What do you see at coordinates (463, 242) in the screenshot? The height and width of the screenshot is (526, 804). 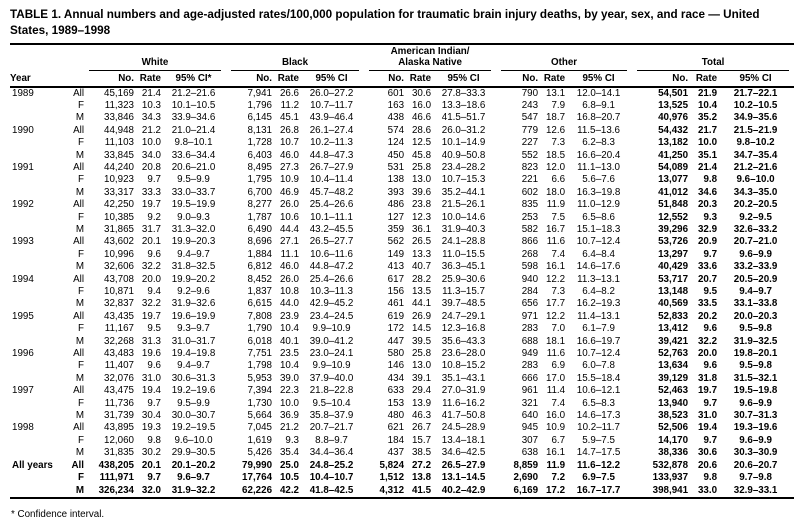 I see `ci-cell: 24.1–28.8` at bounding box center [463, 242].